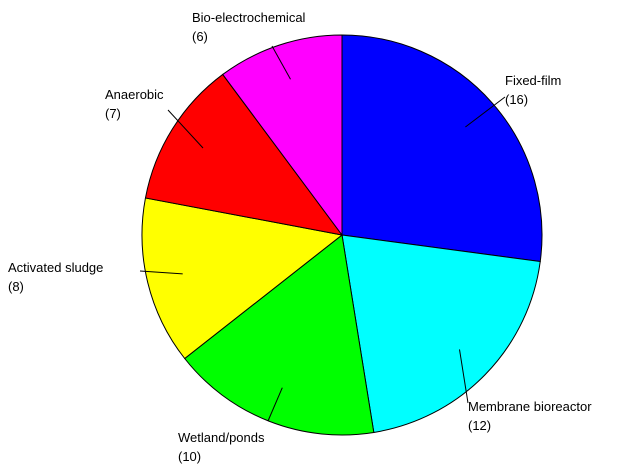 The width and height of the screenshot is (631, 467). What do you see at coordinates (516, 99) in the screenshot?
I see `slice-label-fixed-film-count: (16)` at bounding box center [516, 99].